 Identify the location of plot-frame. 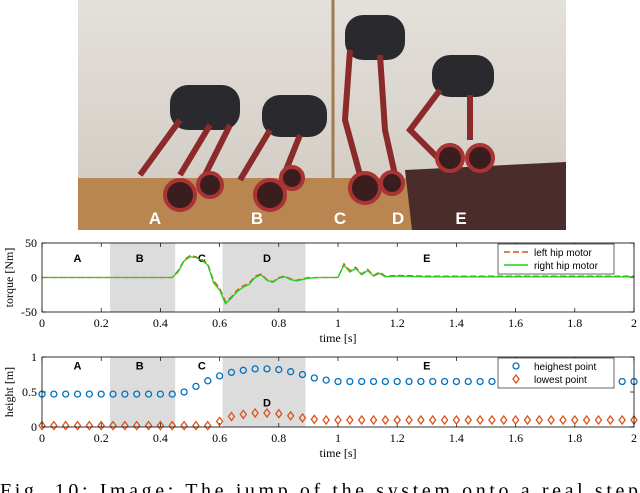
(338, 392).